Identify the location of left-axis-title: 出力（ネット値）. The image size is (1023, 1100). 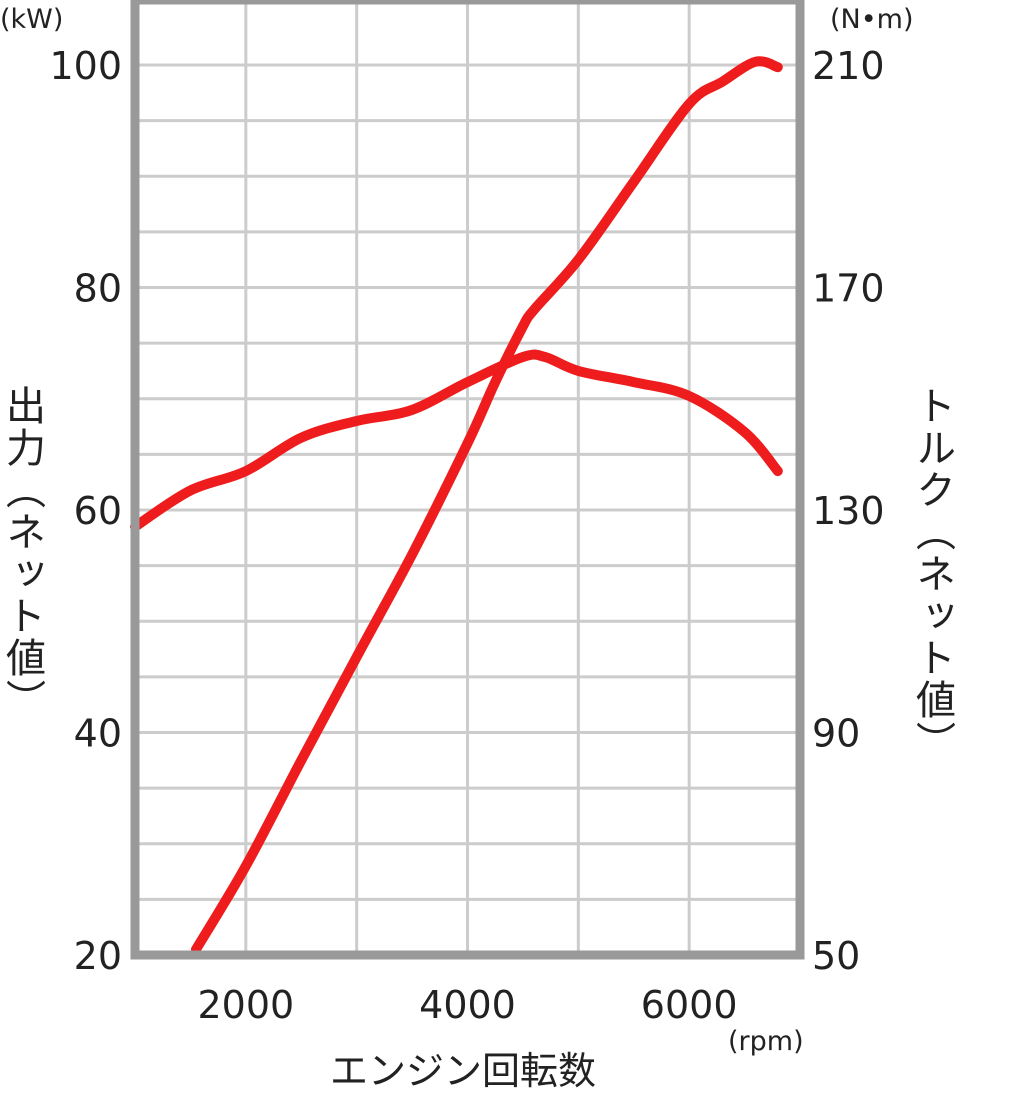
(22, 553).